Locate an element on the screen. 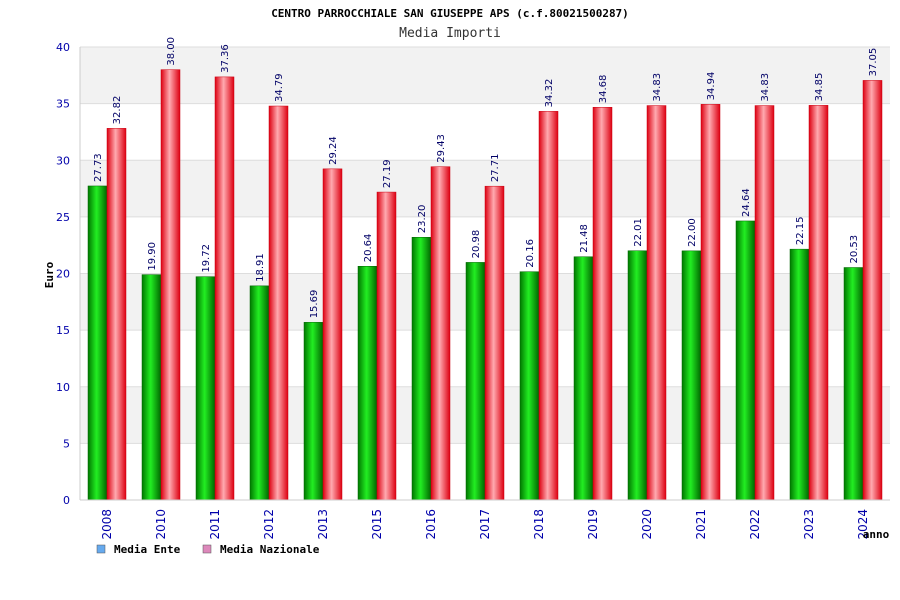  x-tick-label: 2018 is located at coordinates (539, 524).